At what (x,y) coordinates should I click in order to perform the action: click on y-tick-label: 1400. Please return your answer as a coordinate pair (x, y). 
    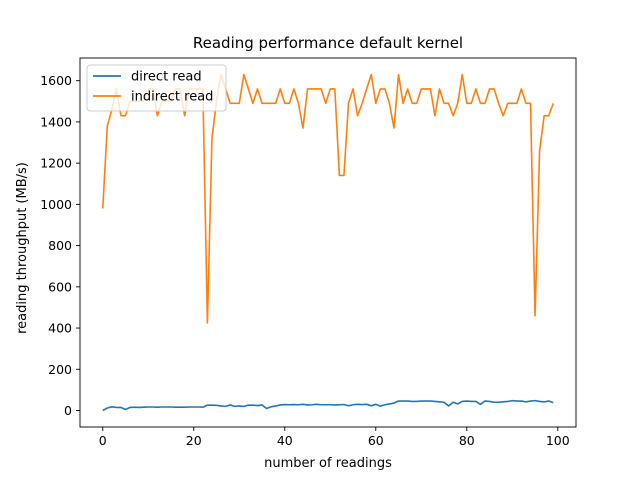
    Looking at the image, I should click on (56, 121).